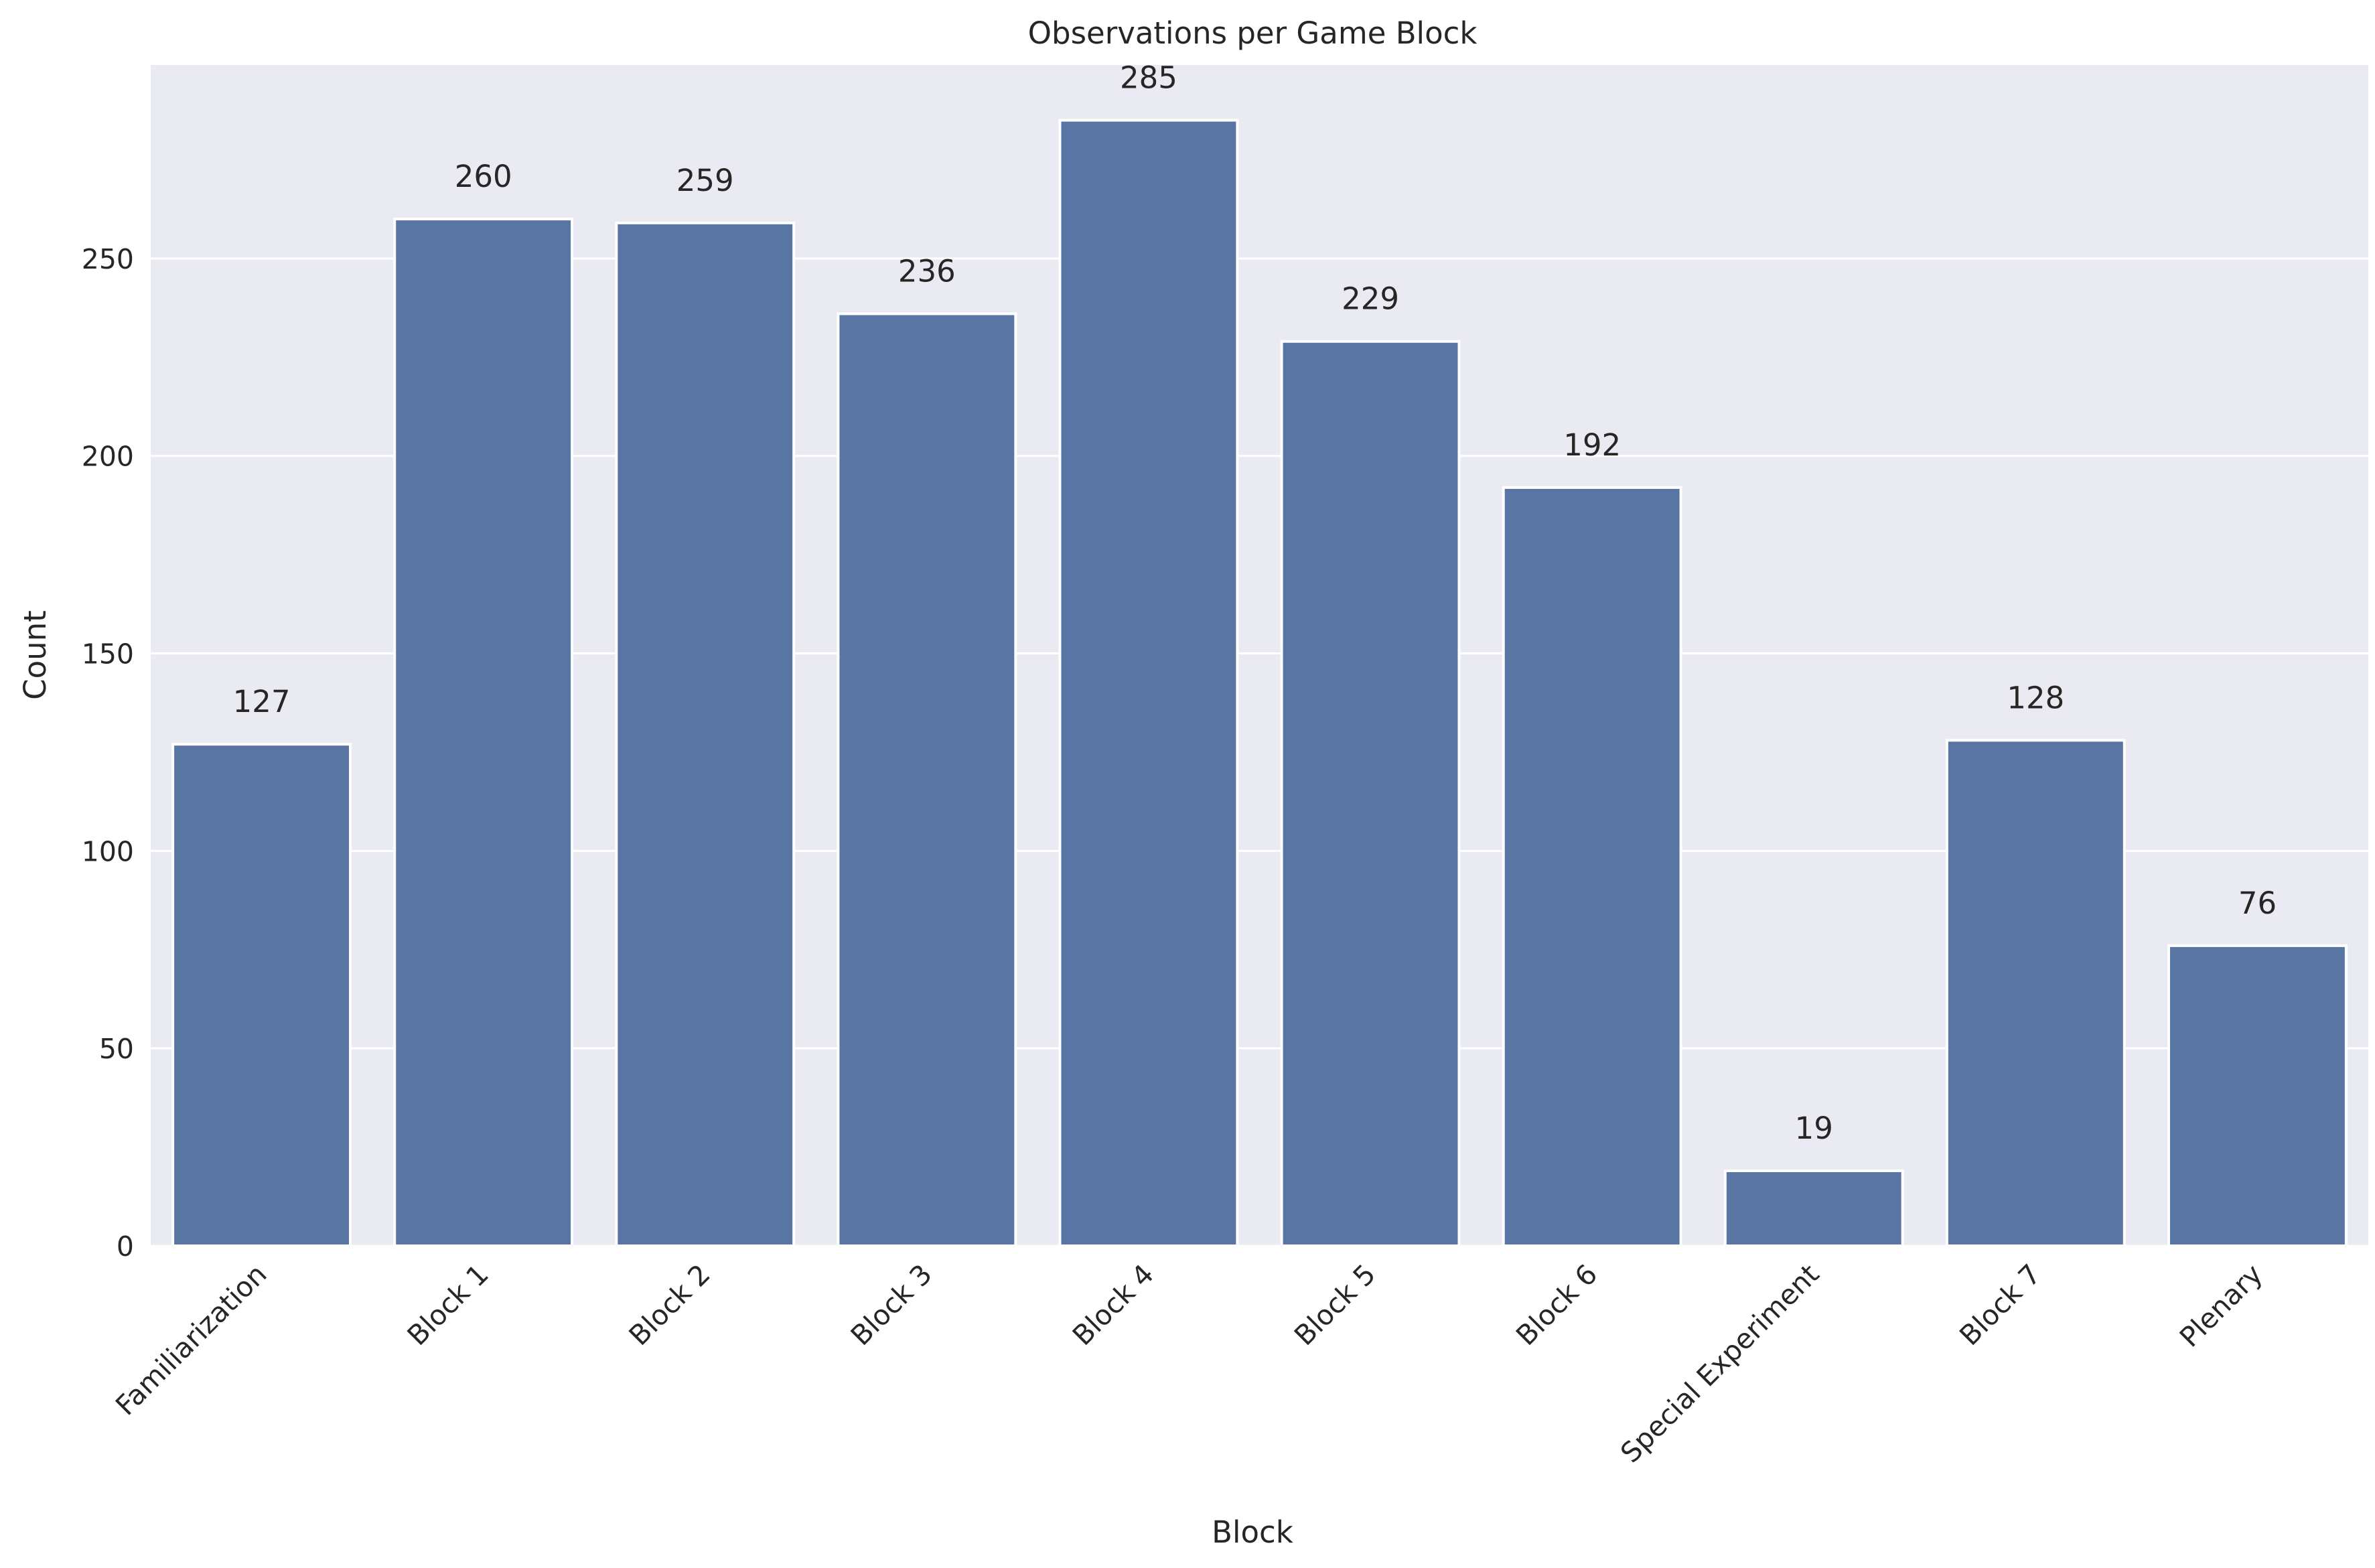 The image size is (2375, 1568). What do you see at coordinates (191, 1340) in the screenshot?
I see `x-tick-label: Familiarization` at bounding box center [191, 1340].